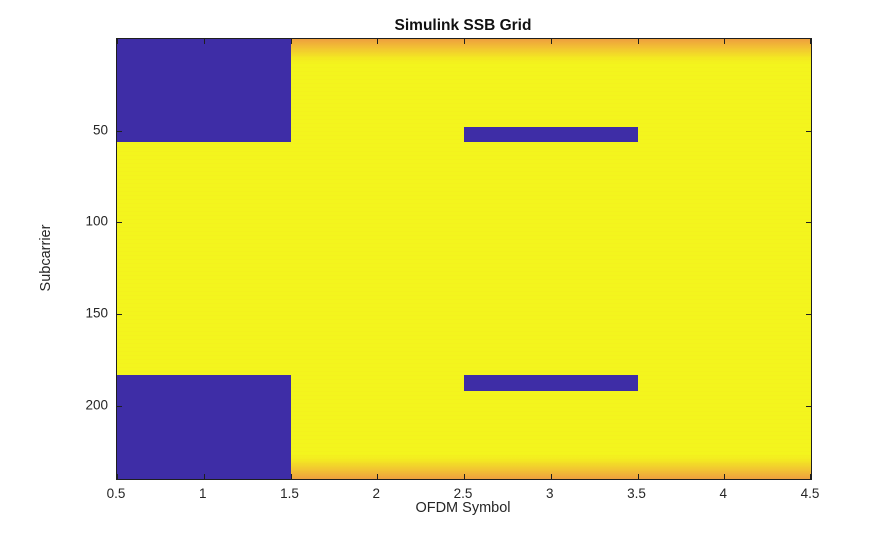  Describe the element at coordinates (96, 221) in the screenshot. I see `y-tick-label-100: 100` at that location.